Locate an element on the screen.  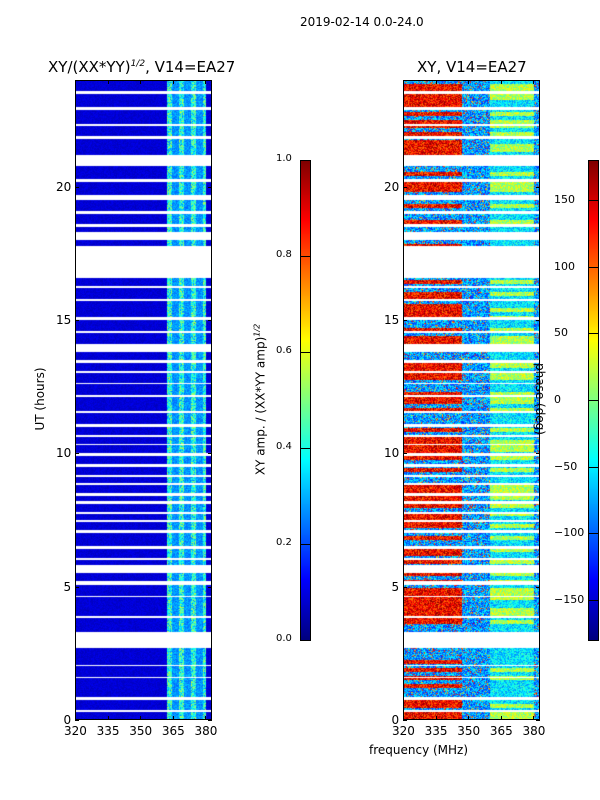
left-title-sup: 1/2 is located at coordinates (138, 64).